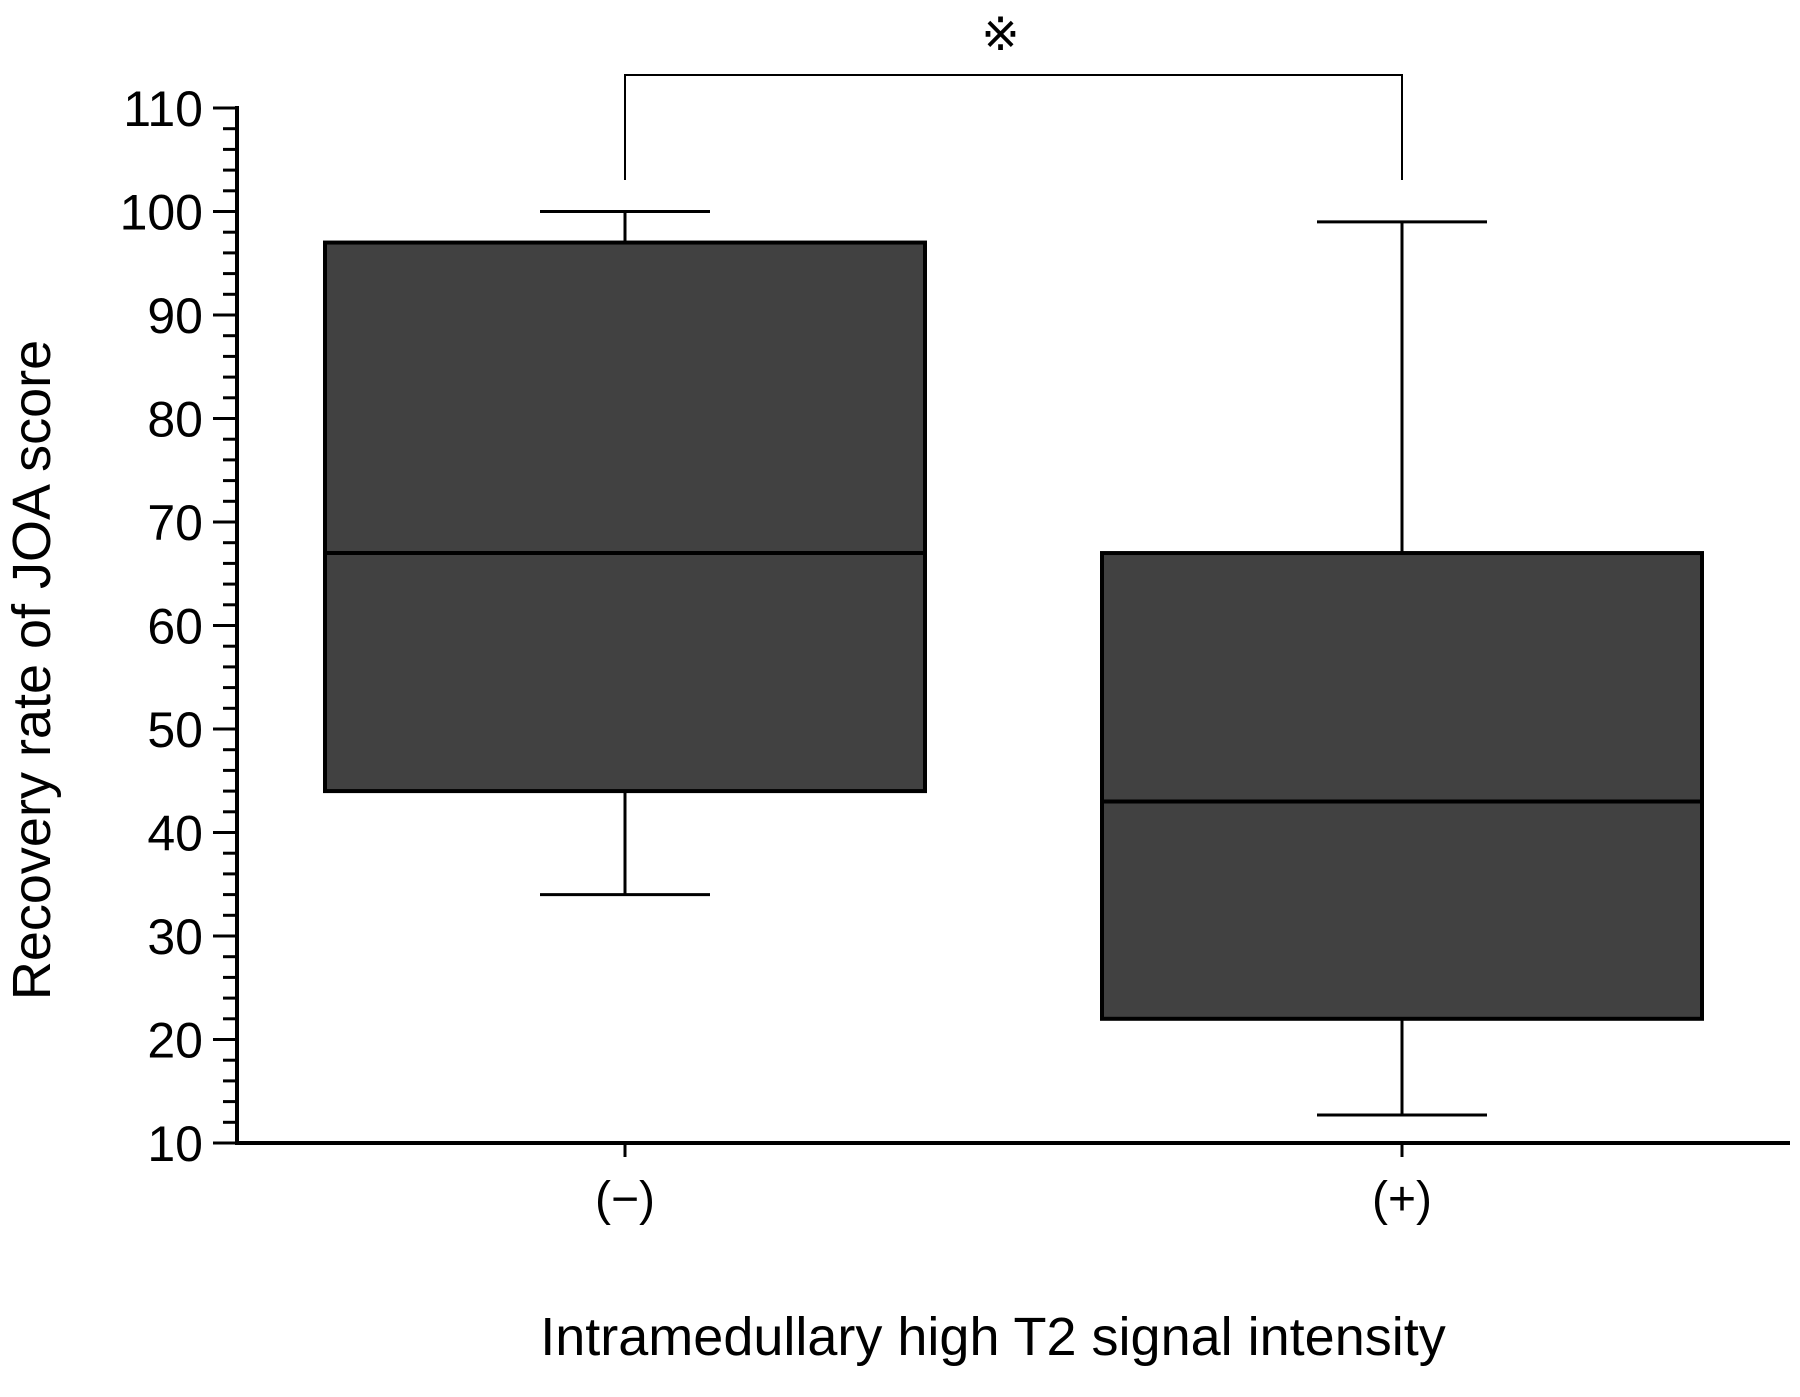 The height and width of the screenshot is (1397, 1800). What do you see at coordinates (161, 213) in the screenshot?
I see `y-tick-label: 100` at bounding box center [161, 213].